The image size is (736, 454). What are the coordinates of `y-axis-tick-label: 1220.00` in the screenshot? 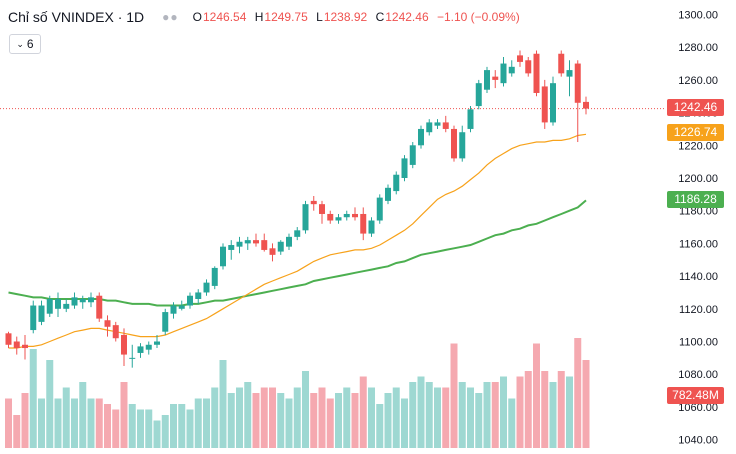 It's located at (698, 146).